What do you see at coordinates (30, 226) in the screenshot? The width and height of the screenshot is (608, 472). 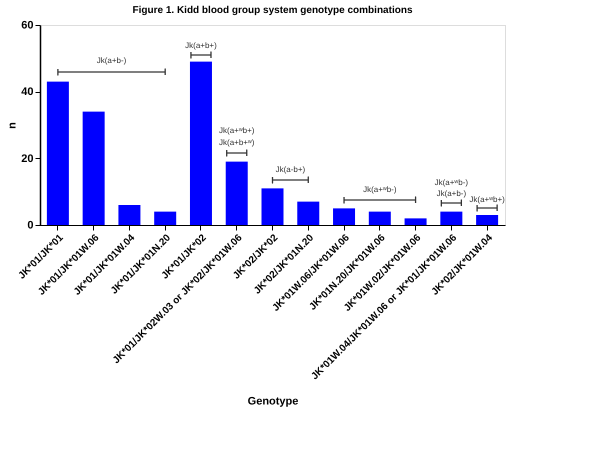 I see `y-tick-label: 0` at bounding box center [30, 226].